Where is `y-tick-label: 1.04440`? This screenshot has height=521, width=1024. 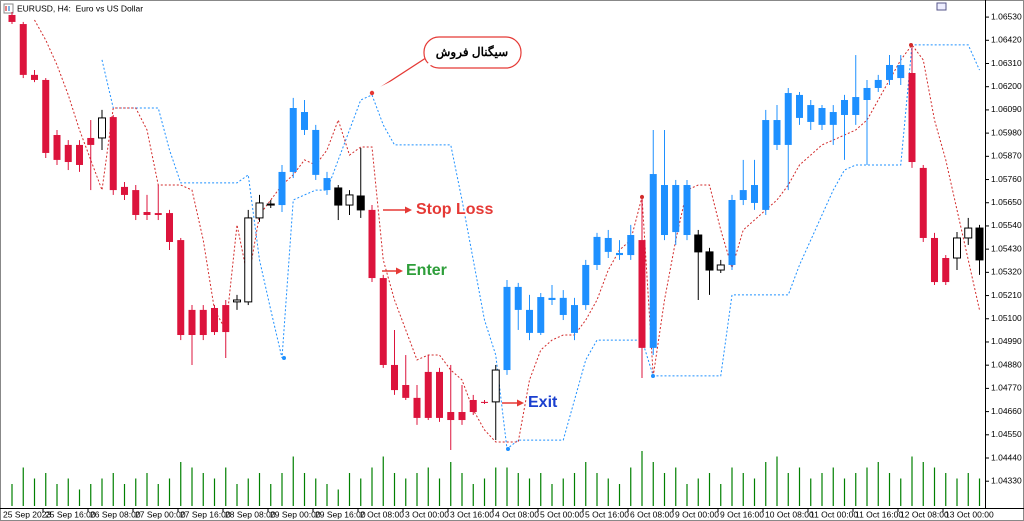 y-tick-label: 1.04440 is located at coordinates (1006, 457).